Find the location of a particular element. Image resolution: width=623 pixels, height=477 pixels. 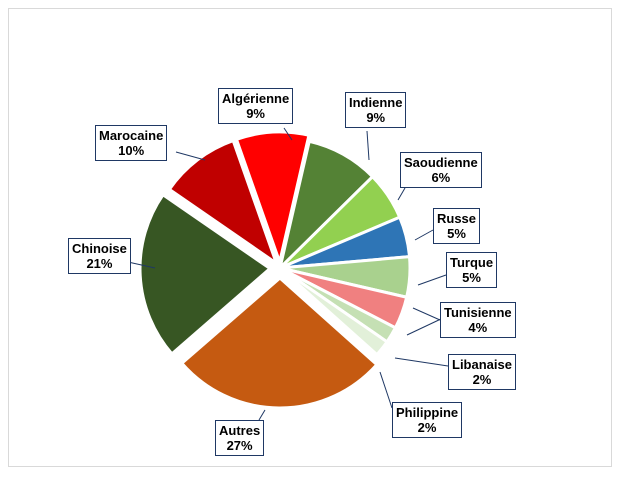

label-libanaise: Libanaise 2% is located at coordinates (482, 372).